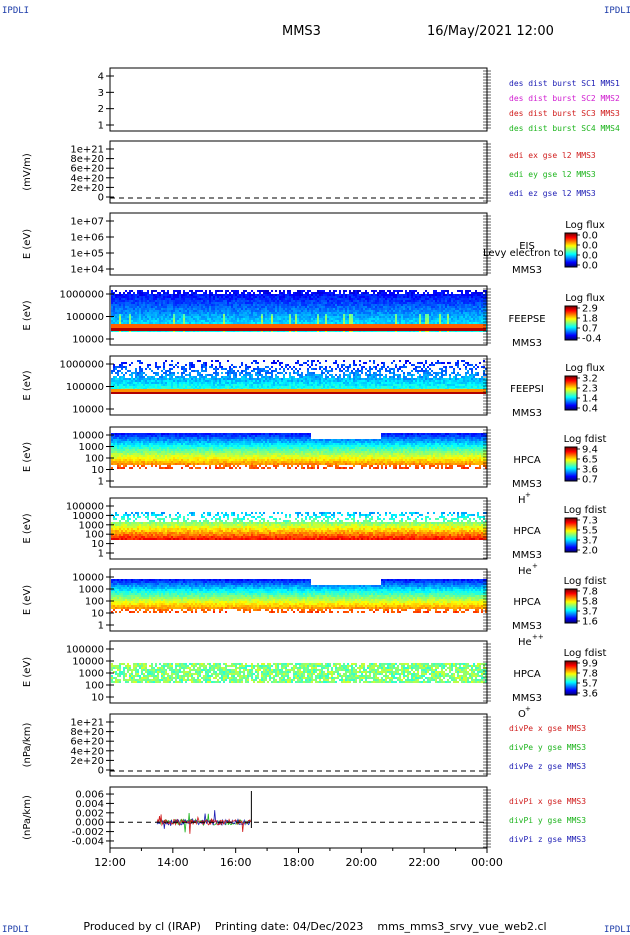 This screenshot has width=630, height=935. Describe the element at coordinates (236, 862) in the screenshot. I see `xtick-label: 16:00` at that location.